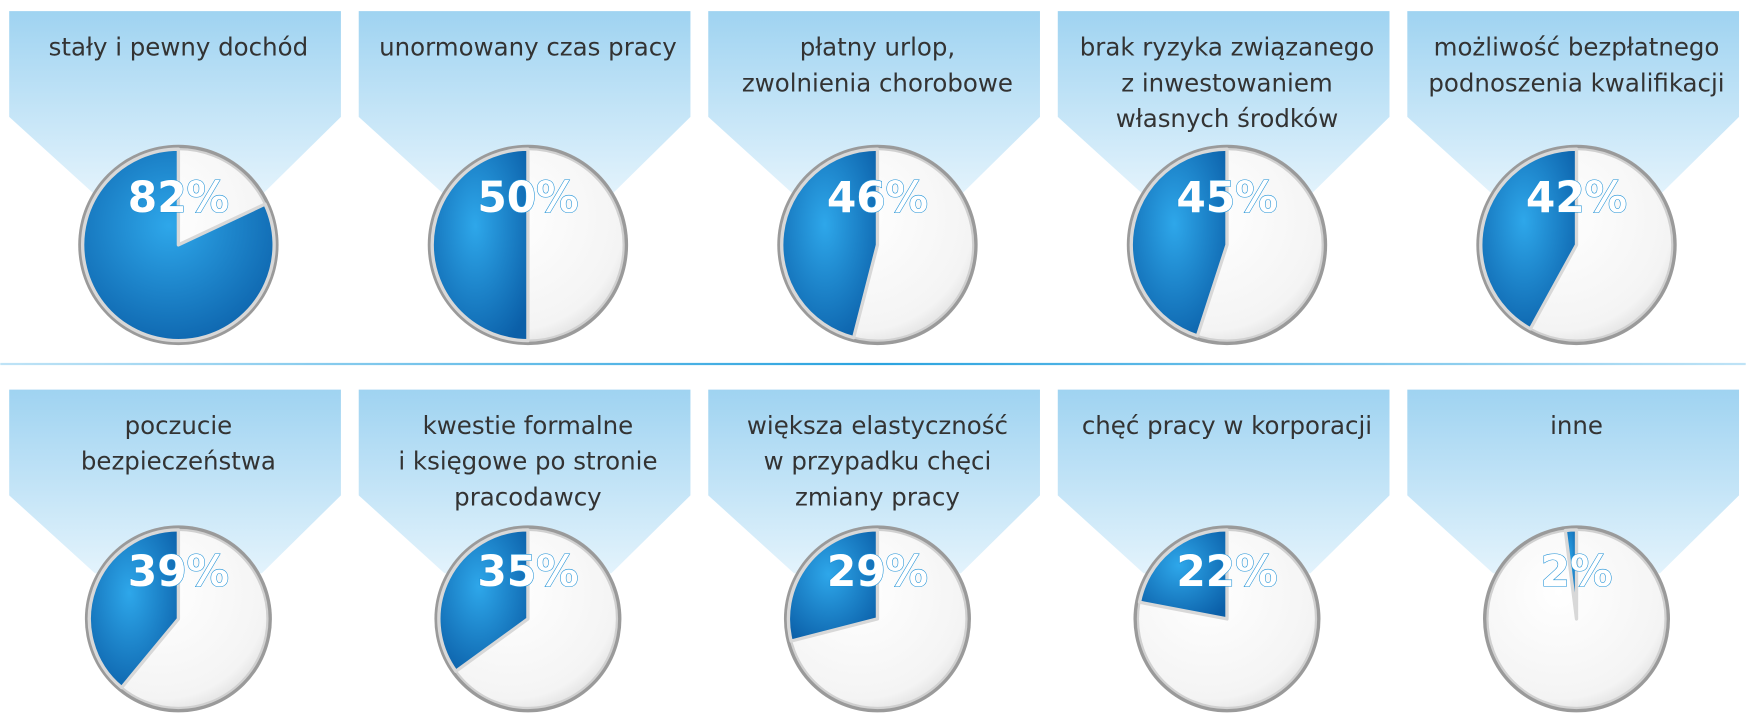 Image resolution: width=1746 pixels, height=728 pixels. I want to click on category-label: chęć pracy w korporacji, so click(1227, 425).